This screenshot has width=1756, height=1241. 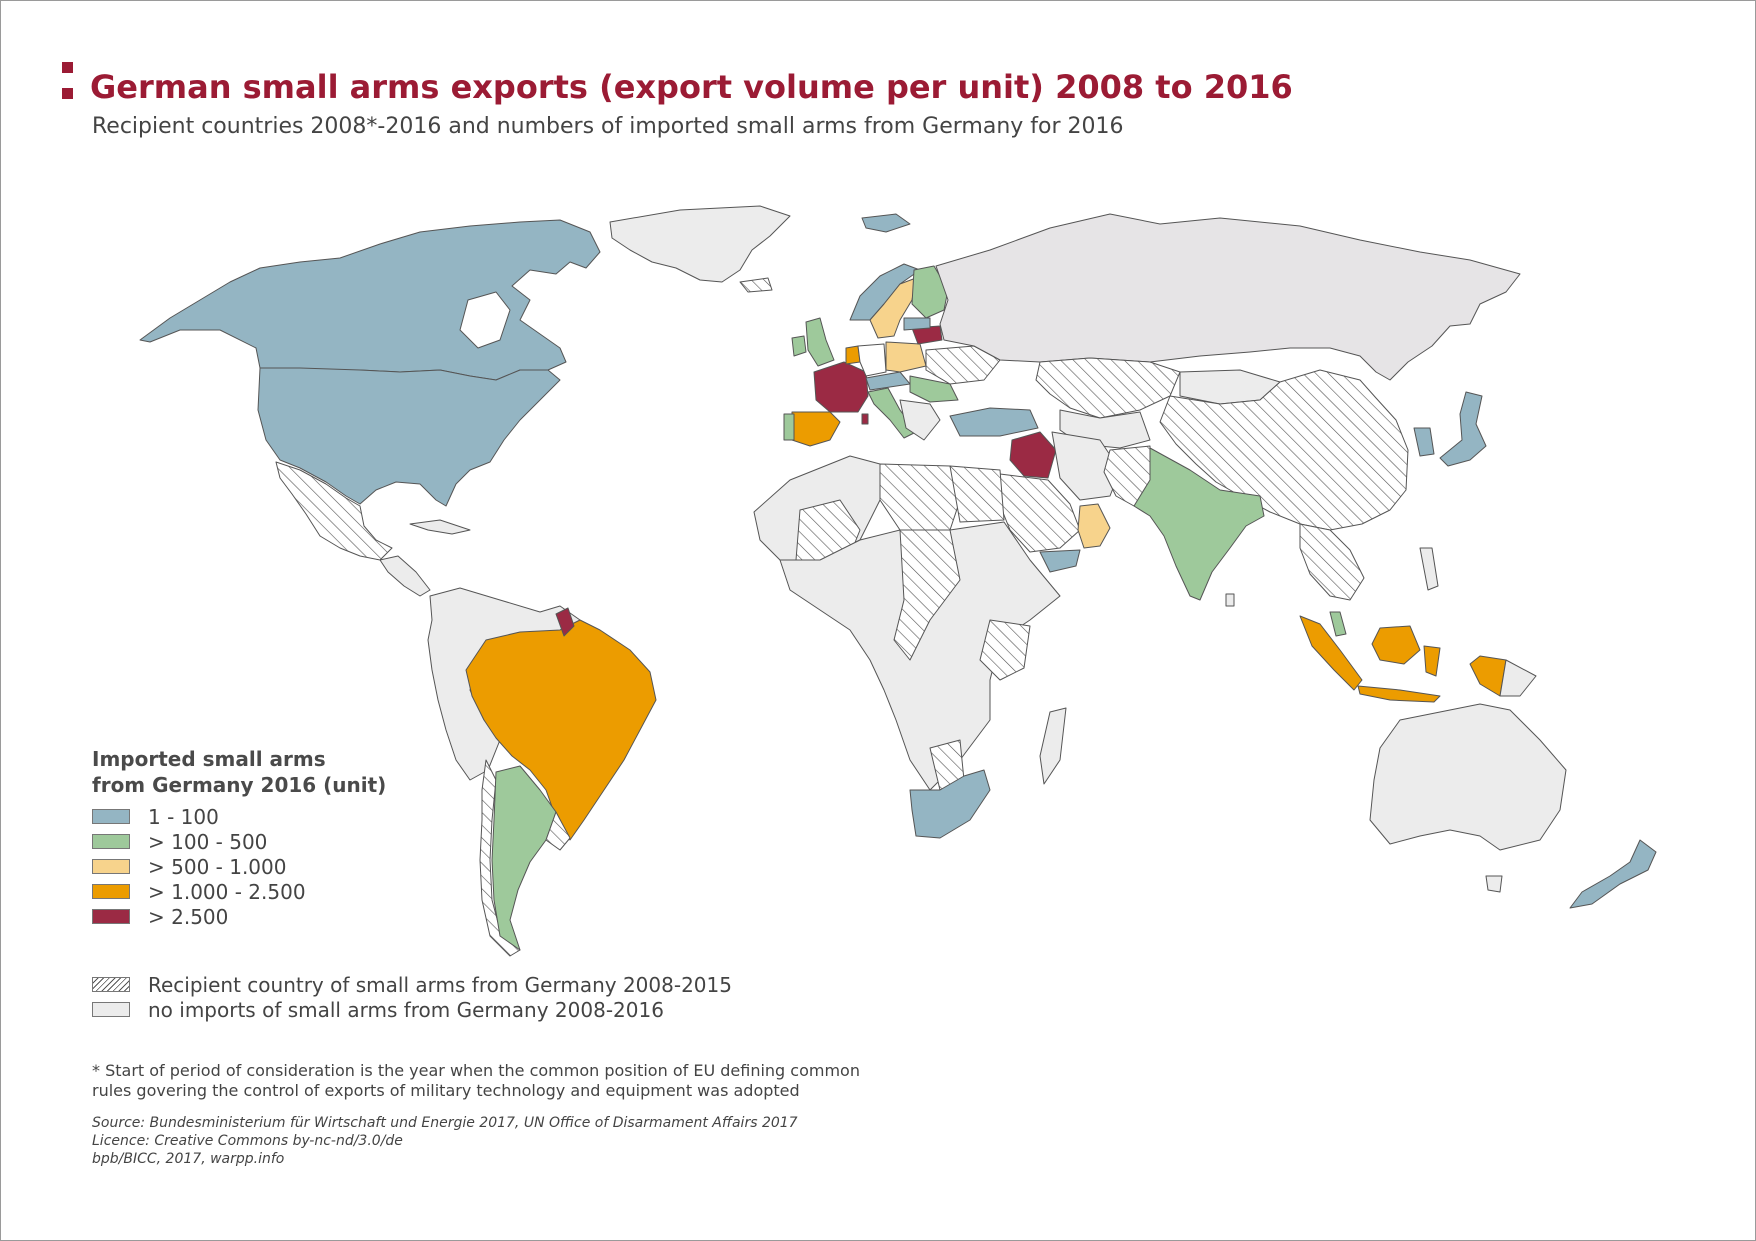 What do you see at coordinates (1488, 676) in the screenshot?
I see `indonesia-papua` at bounding box center [1488, 676].